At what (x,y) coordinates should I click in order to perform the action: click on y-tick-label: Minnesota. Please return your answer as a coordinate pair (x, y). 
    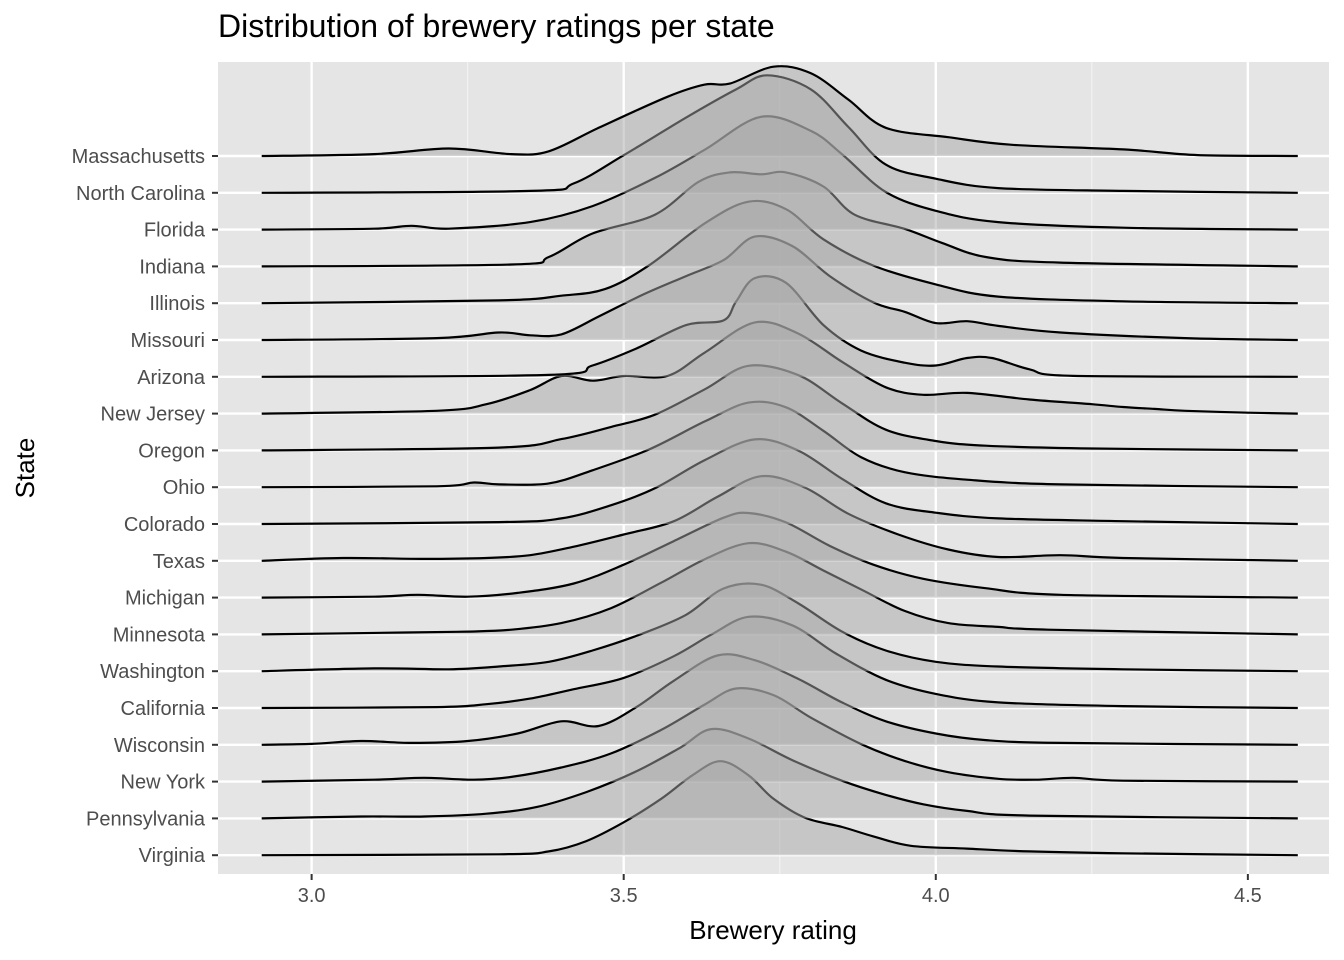
    Looking at the image, I should click on (159, 635).